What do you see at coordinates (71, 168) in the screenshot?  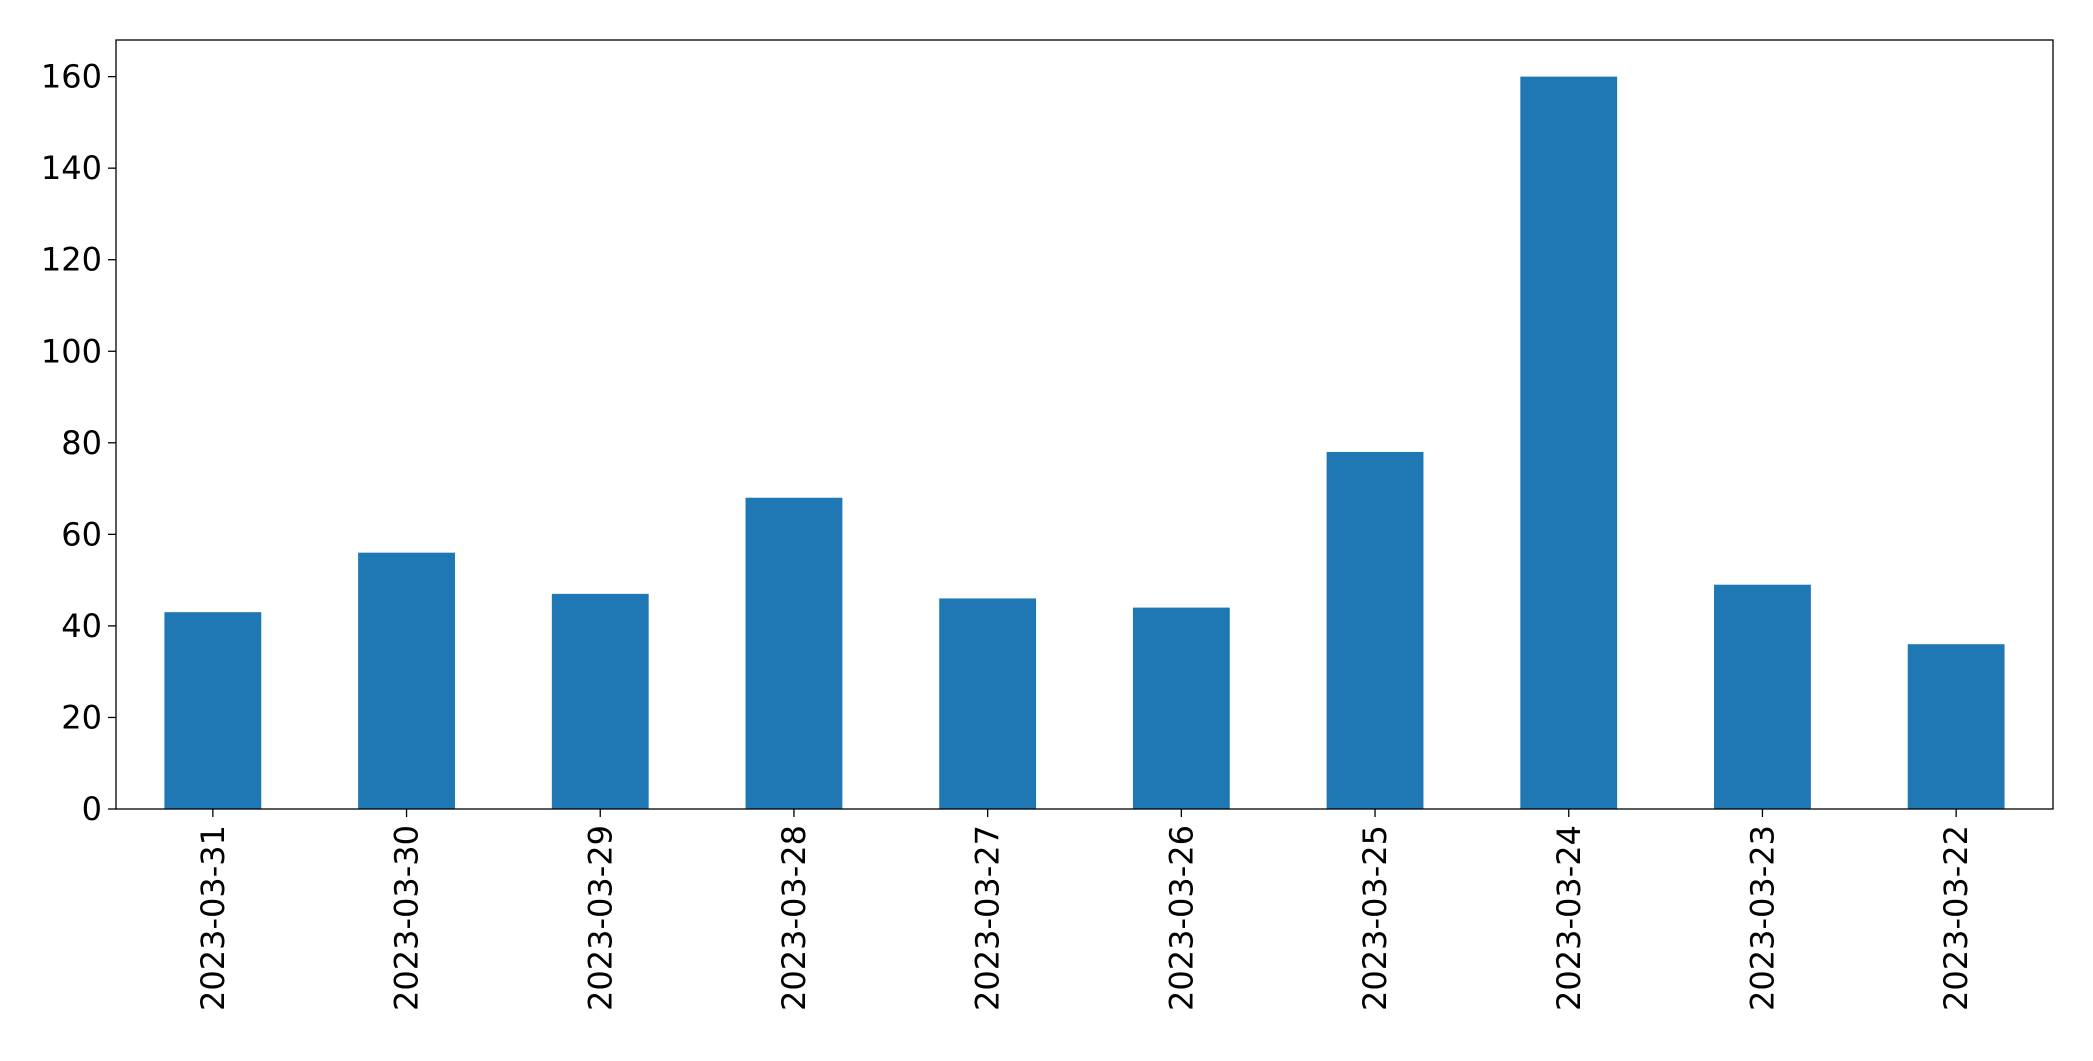 I see `y-tick-label: 140` at bounding box center [71, 168].